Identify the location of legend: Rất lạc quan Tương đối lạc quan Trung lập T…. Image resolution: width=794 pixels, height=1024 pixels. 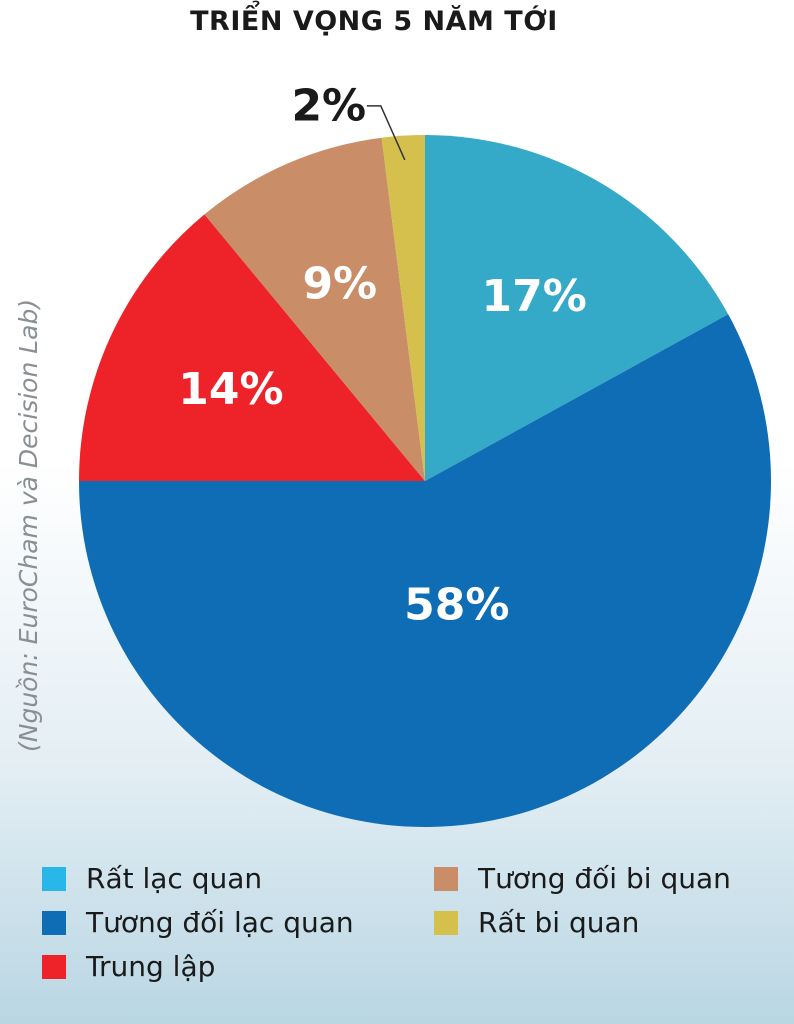
(412, 937).